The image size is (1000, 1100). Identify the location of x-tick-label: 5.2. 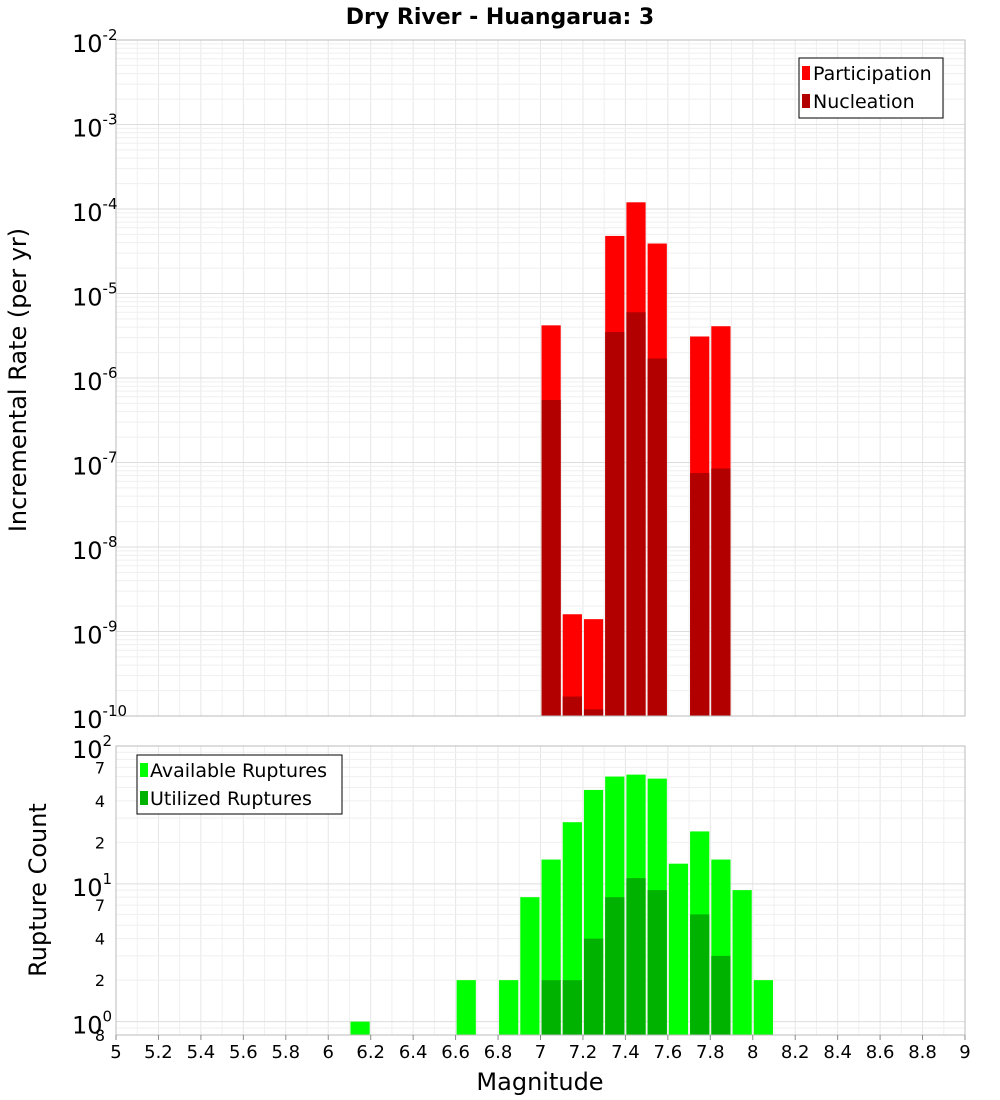
(158, 1052).